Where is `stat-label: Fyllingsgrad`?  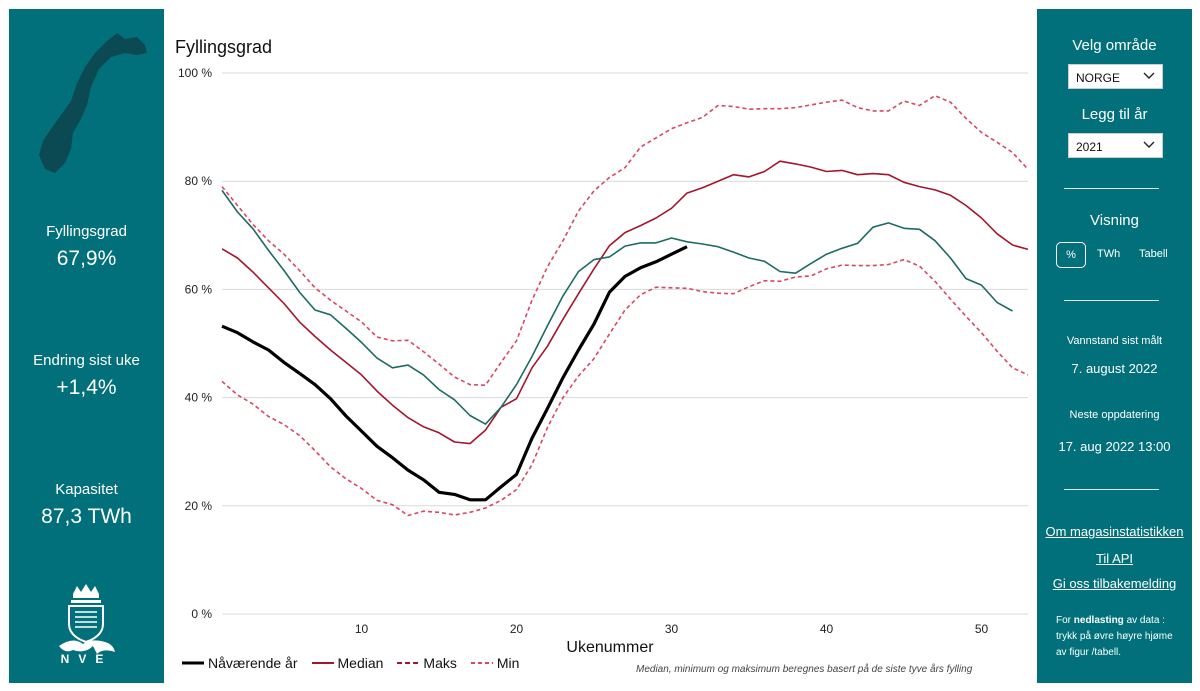
stat-label: Fyllingsgrad is located at coordinates (86, 231).